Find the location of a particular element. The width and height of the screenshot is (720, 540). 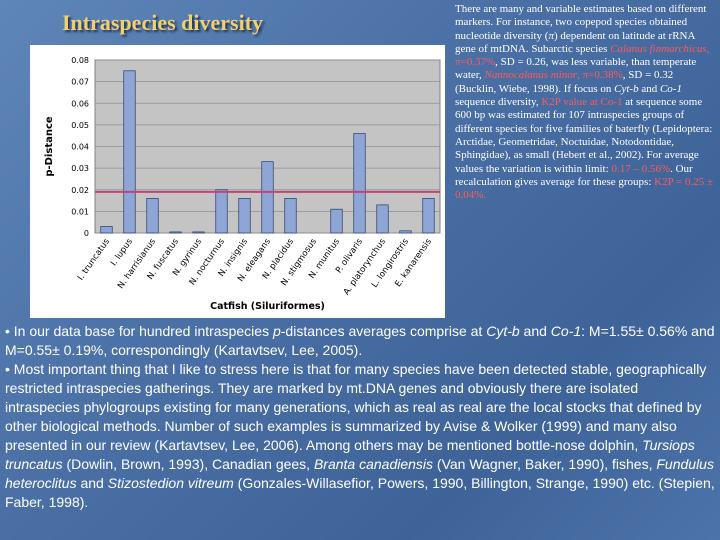

y-tick-label: 0.03 is located at coordinates (80, 168).